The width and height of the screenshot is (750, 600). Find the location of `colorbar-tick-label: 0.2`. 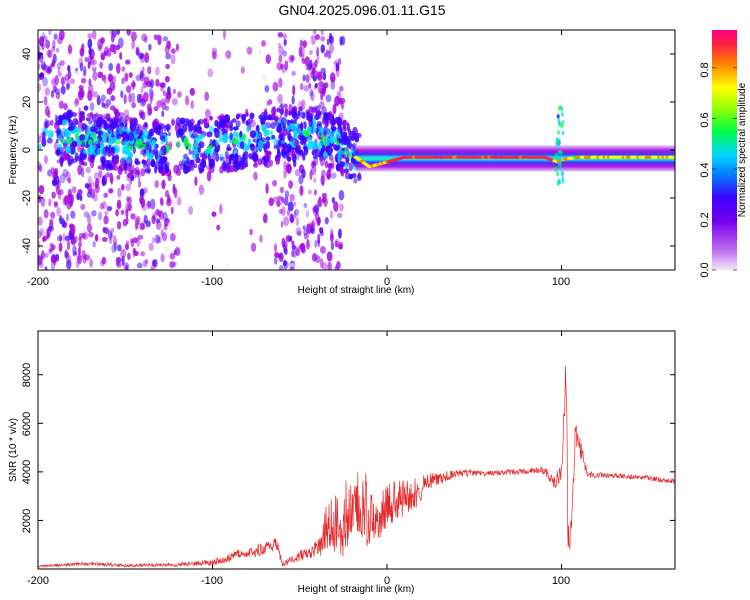

colorbar-tick-label: 0.2 is located at coordinates (705, 219).